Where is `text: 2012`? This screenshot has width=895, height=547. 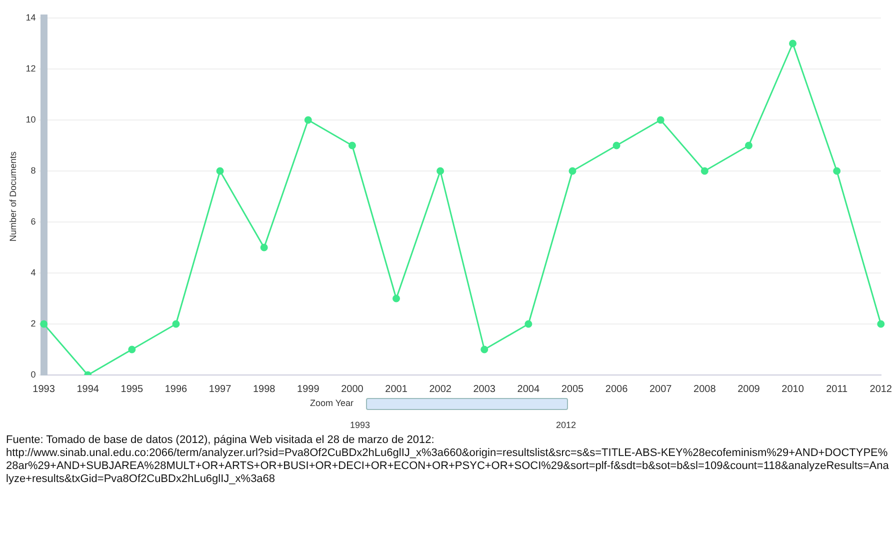
text: 2012 is located at coordinates (566, 425).